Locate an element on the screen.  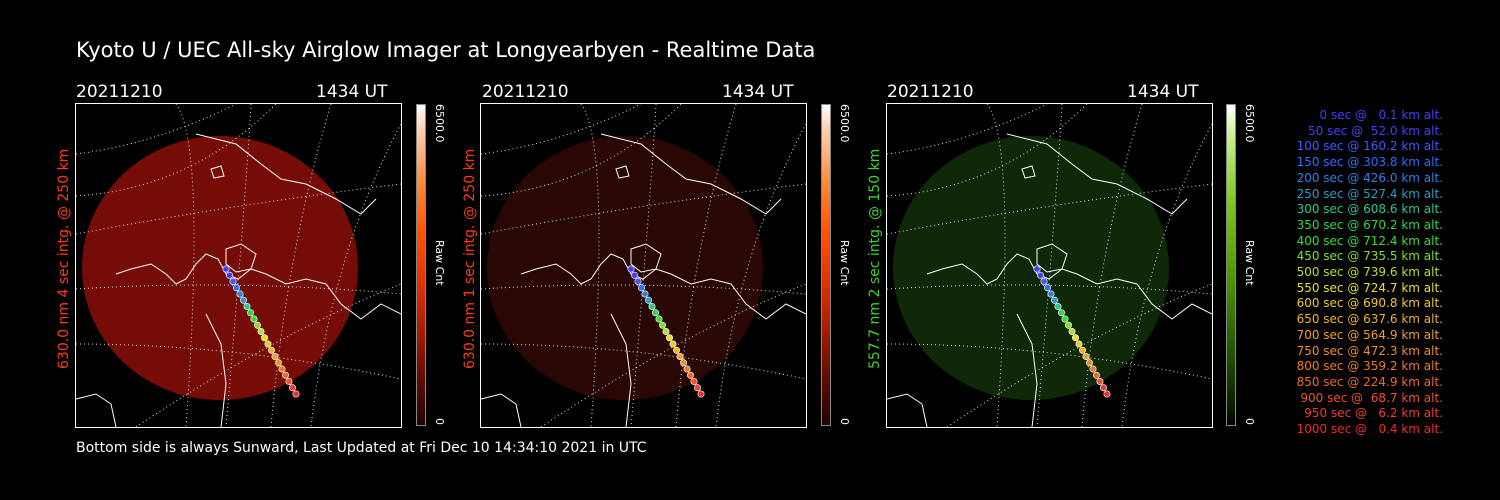
panel-1-airglow-disc is located at coordinates (220, 268).